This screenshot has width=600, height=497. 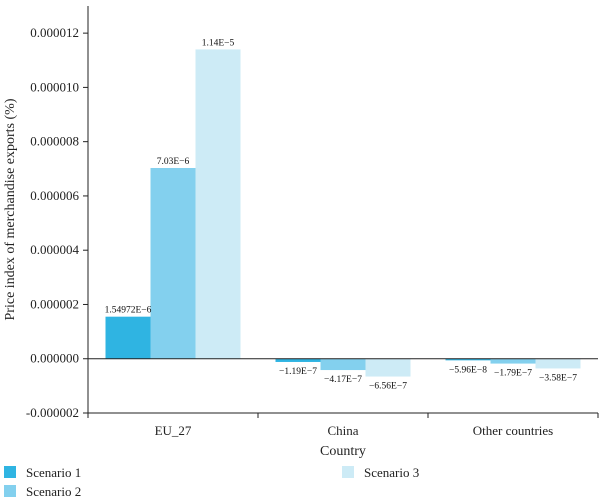 I want to click on y-tick-label-7: 0.000010, so click(x=54, y=86).